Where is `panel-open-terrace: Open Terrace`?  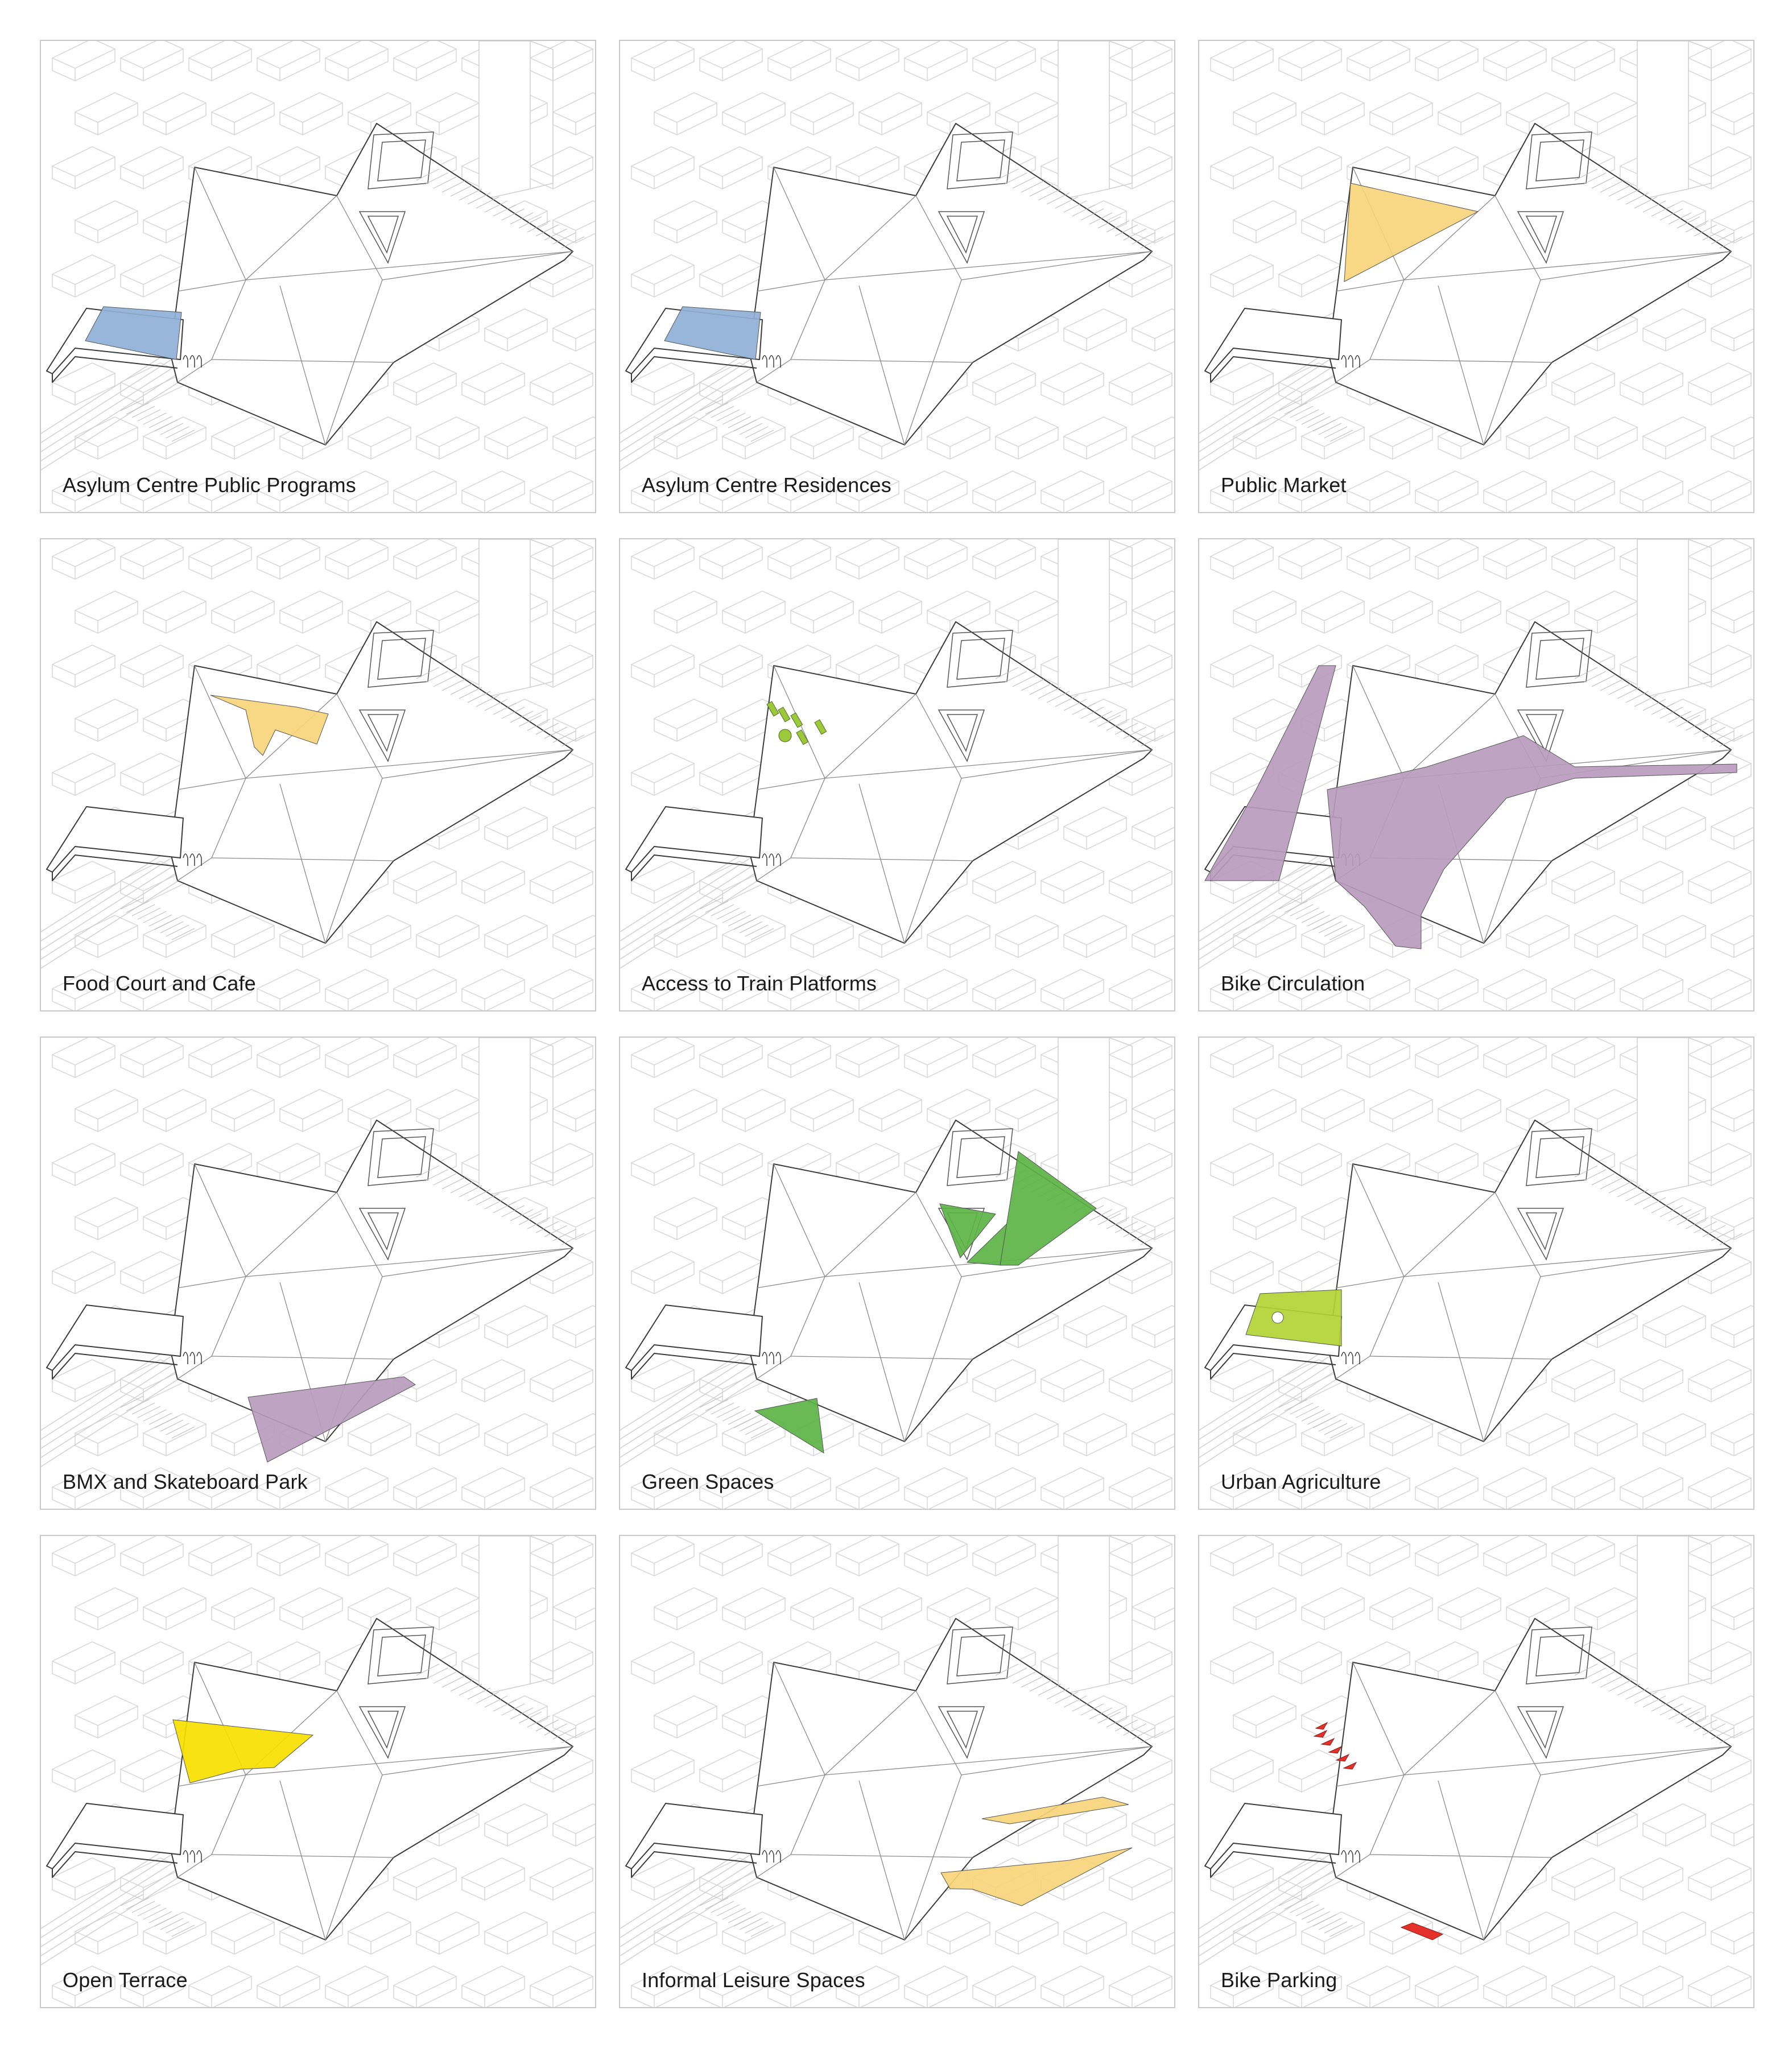 panel-open-terrace: Open Terrace is located at coordinates (318, 1771).